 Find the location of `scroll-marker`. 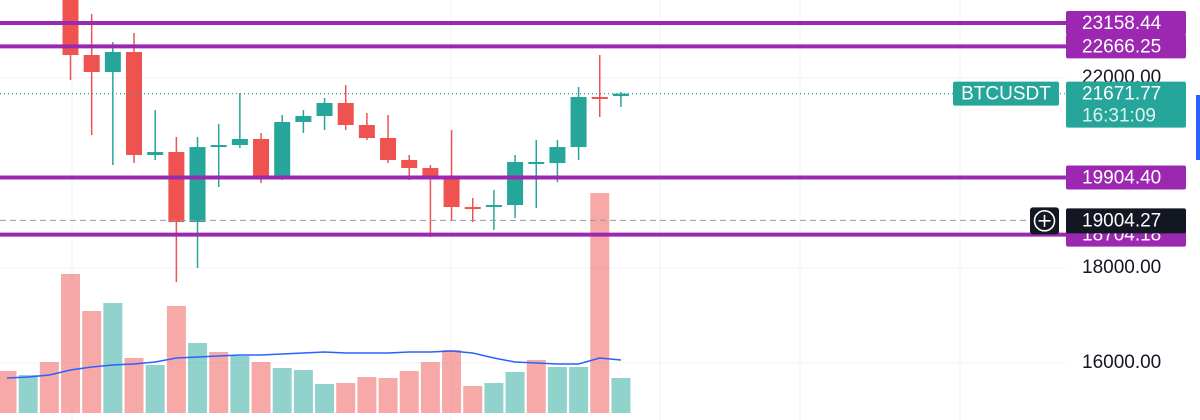

scroll-marker is located at coordinates (1198, 127).